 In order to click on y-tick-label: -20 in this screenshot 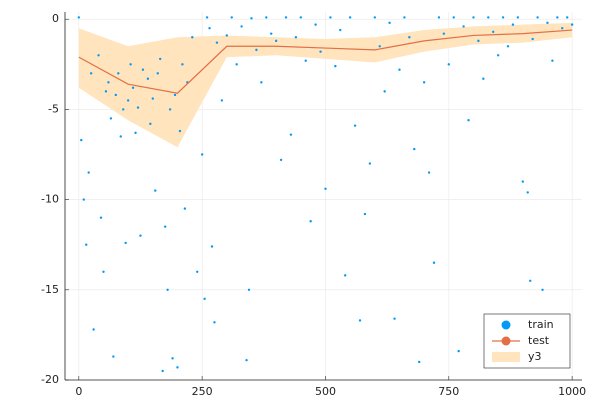, I will do `click(50, 379)`.